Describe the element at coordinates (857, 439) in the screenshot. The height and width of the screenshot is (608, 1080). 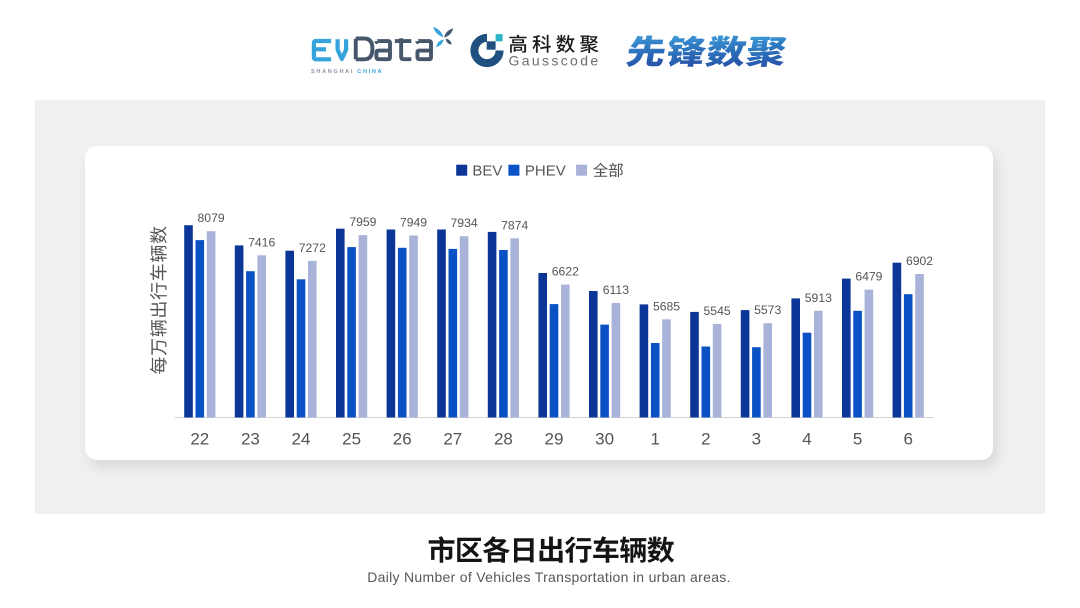
I see `svg-text: 5` at that location.